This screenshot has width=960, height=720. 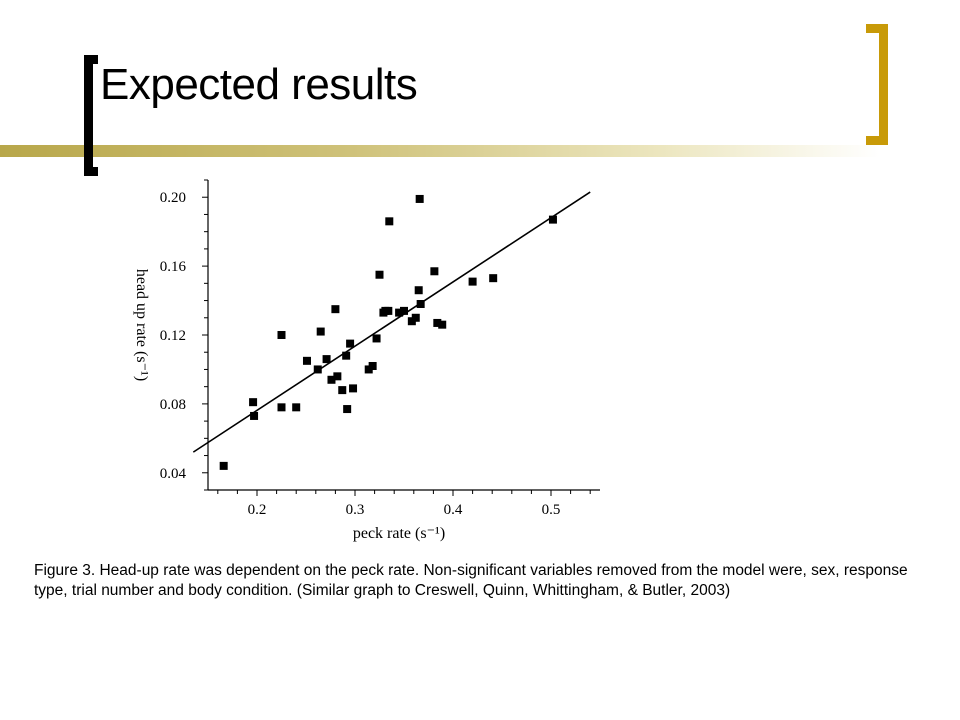 I want to click on right-bracket-decoration, so click(x=877, y=84).